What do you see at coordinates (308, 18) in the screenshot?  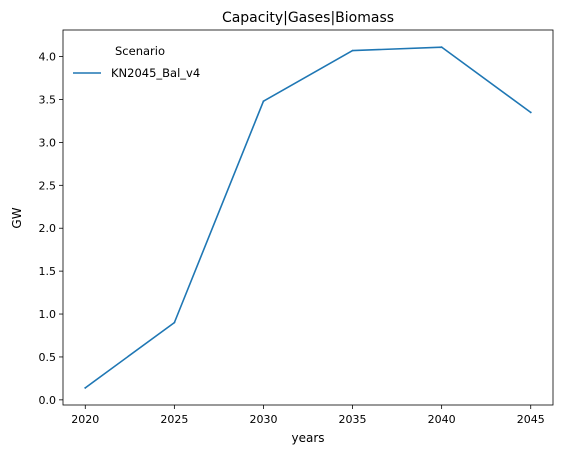 I see `chart-title: Capacity|Gases|Biomass` at bounding box center [308, 18].